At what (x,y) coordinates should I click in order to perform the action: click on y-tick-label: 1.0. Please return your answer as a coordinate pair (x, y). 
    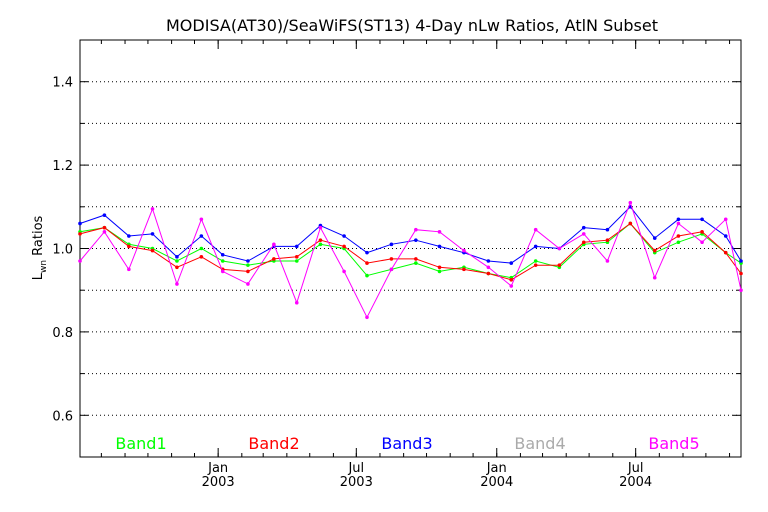
    Looking at the image, I should click on (62, 250).